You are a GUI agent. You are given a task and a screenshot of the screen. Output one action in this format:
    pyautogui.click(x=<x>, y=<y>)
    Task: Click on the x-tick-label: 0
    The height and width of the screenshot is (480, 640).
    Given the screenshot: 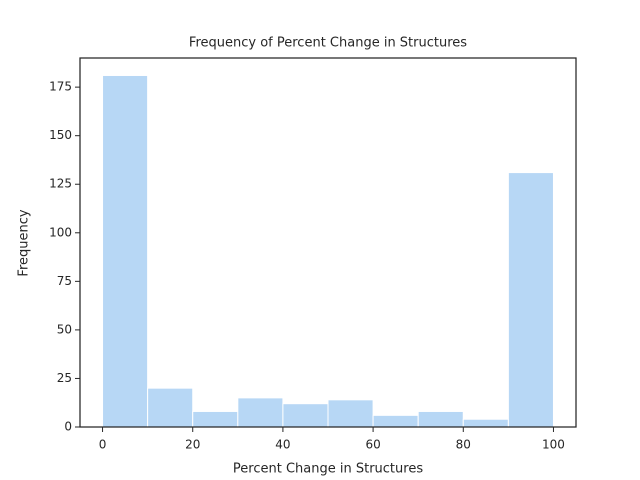 What is the action you would take?
    pyautogui.click(x=103, y=445)
    